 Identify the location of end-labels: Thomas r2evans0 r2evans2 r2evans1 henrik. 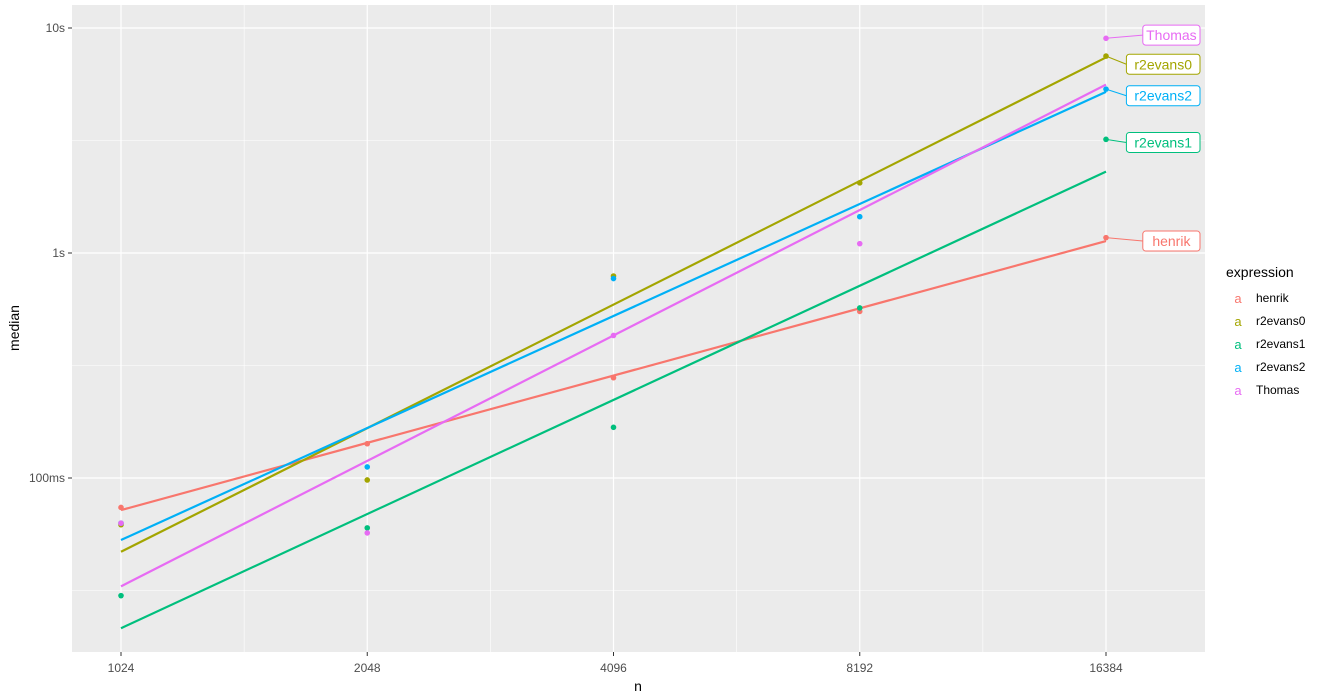
(1153, 138).